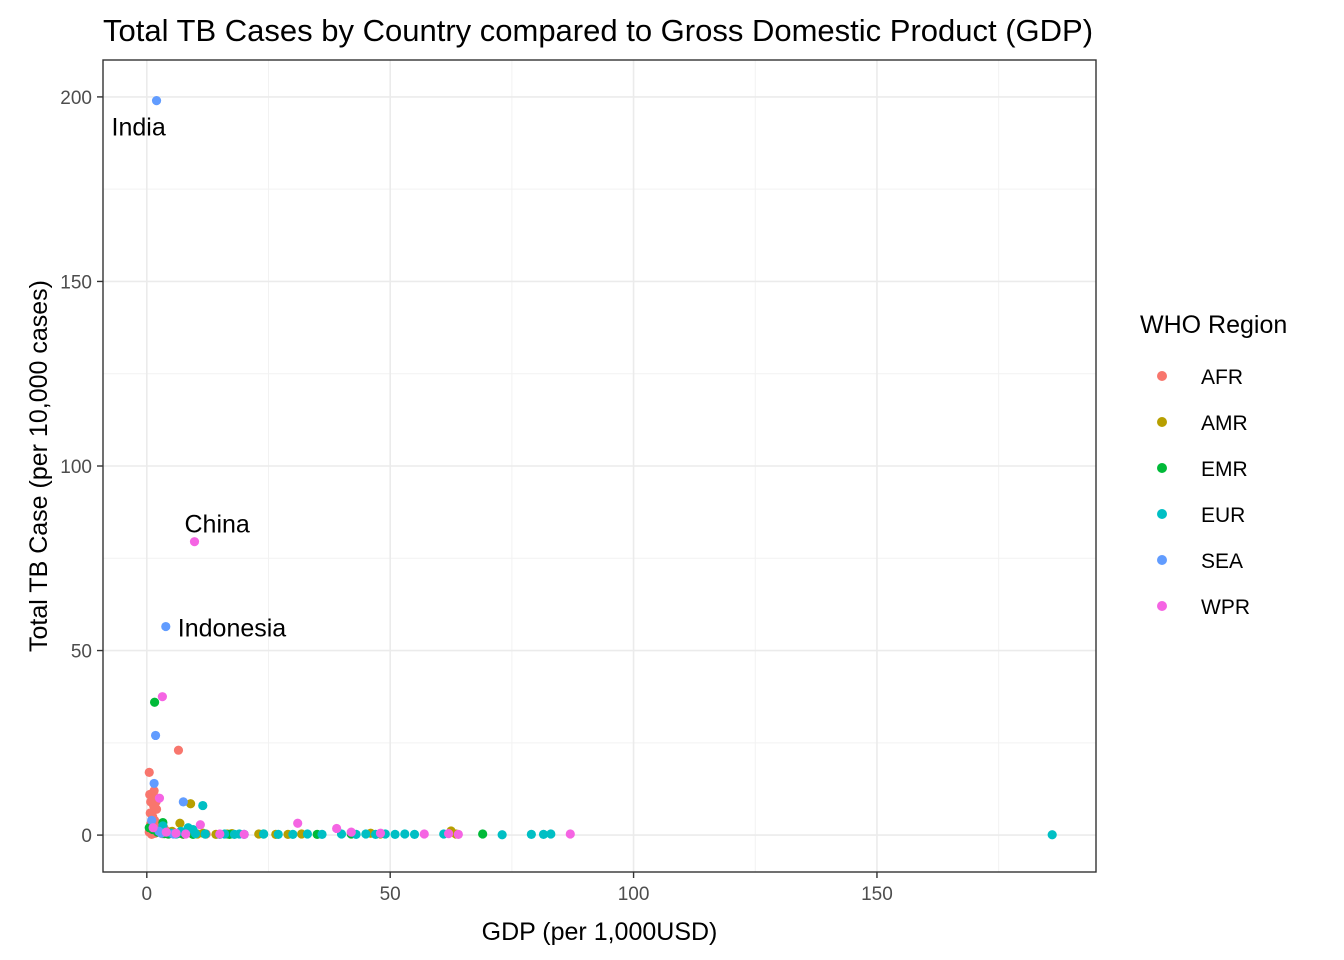  What do you see at coordinates (147, 894) in the screenshot?
I see `x-tick-label: 0` at bounding box center [147, 894].